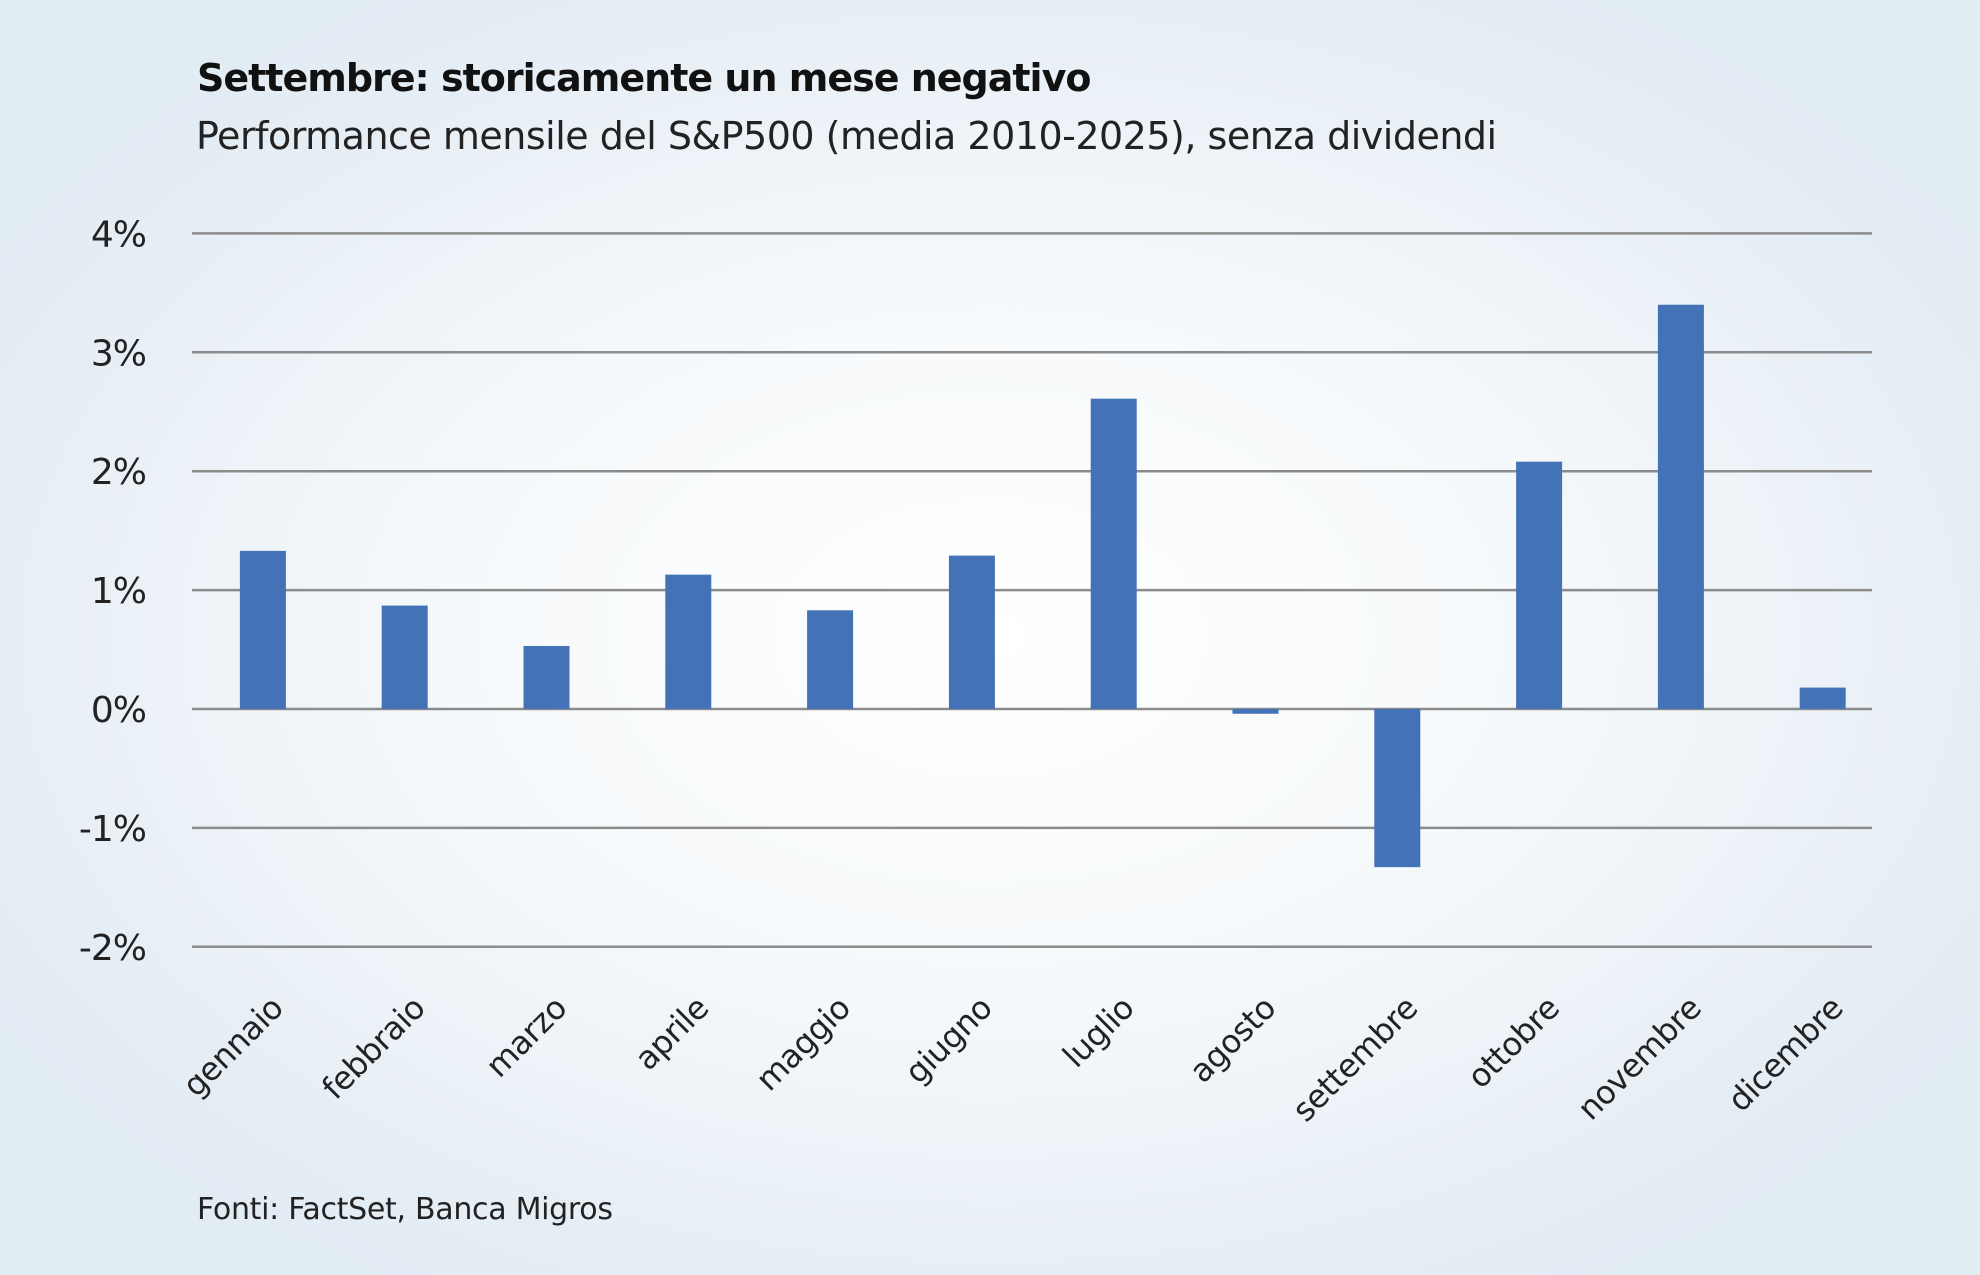  Describe the element at coordinates (1355, 1059) in the screenshot. I see `x-tick-label-settembre: settembre` at that location.